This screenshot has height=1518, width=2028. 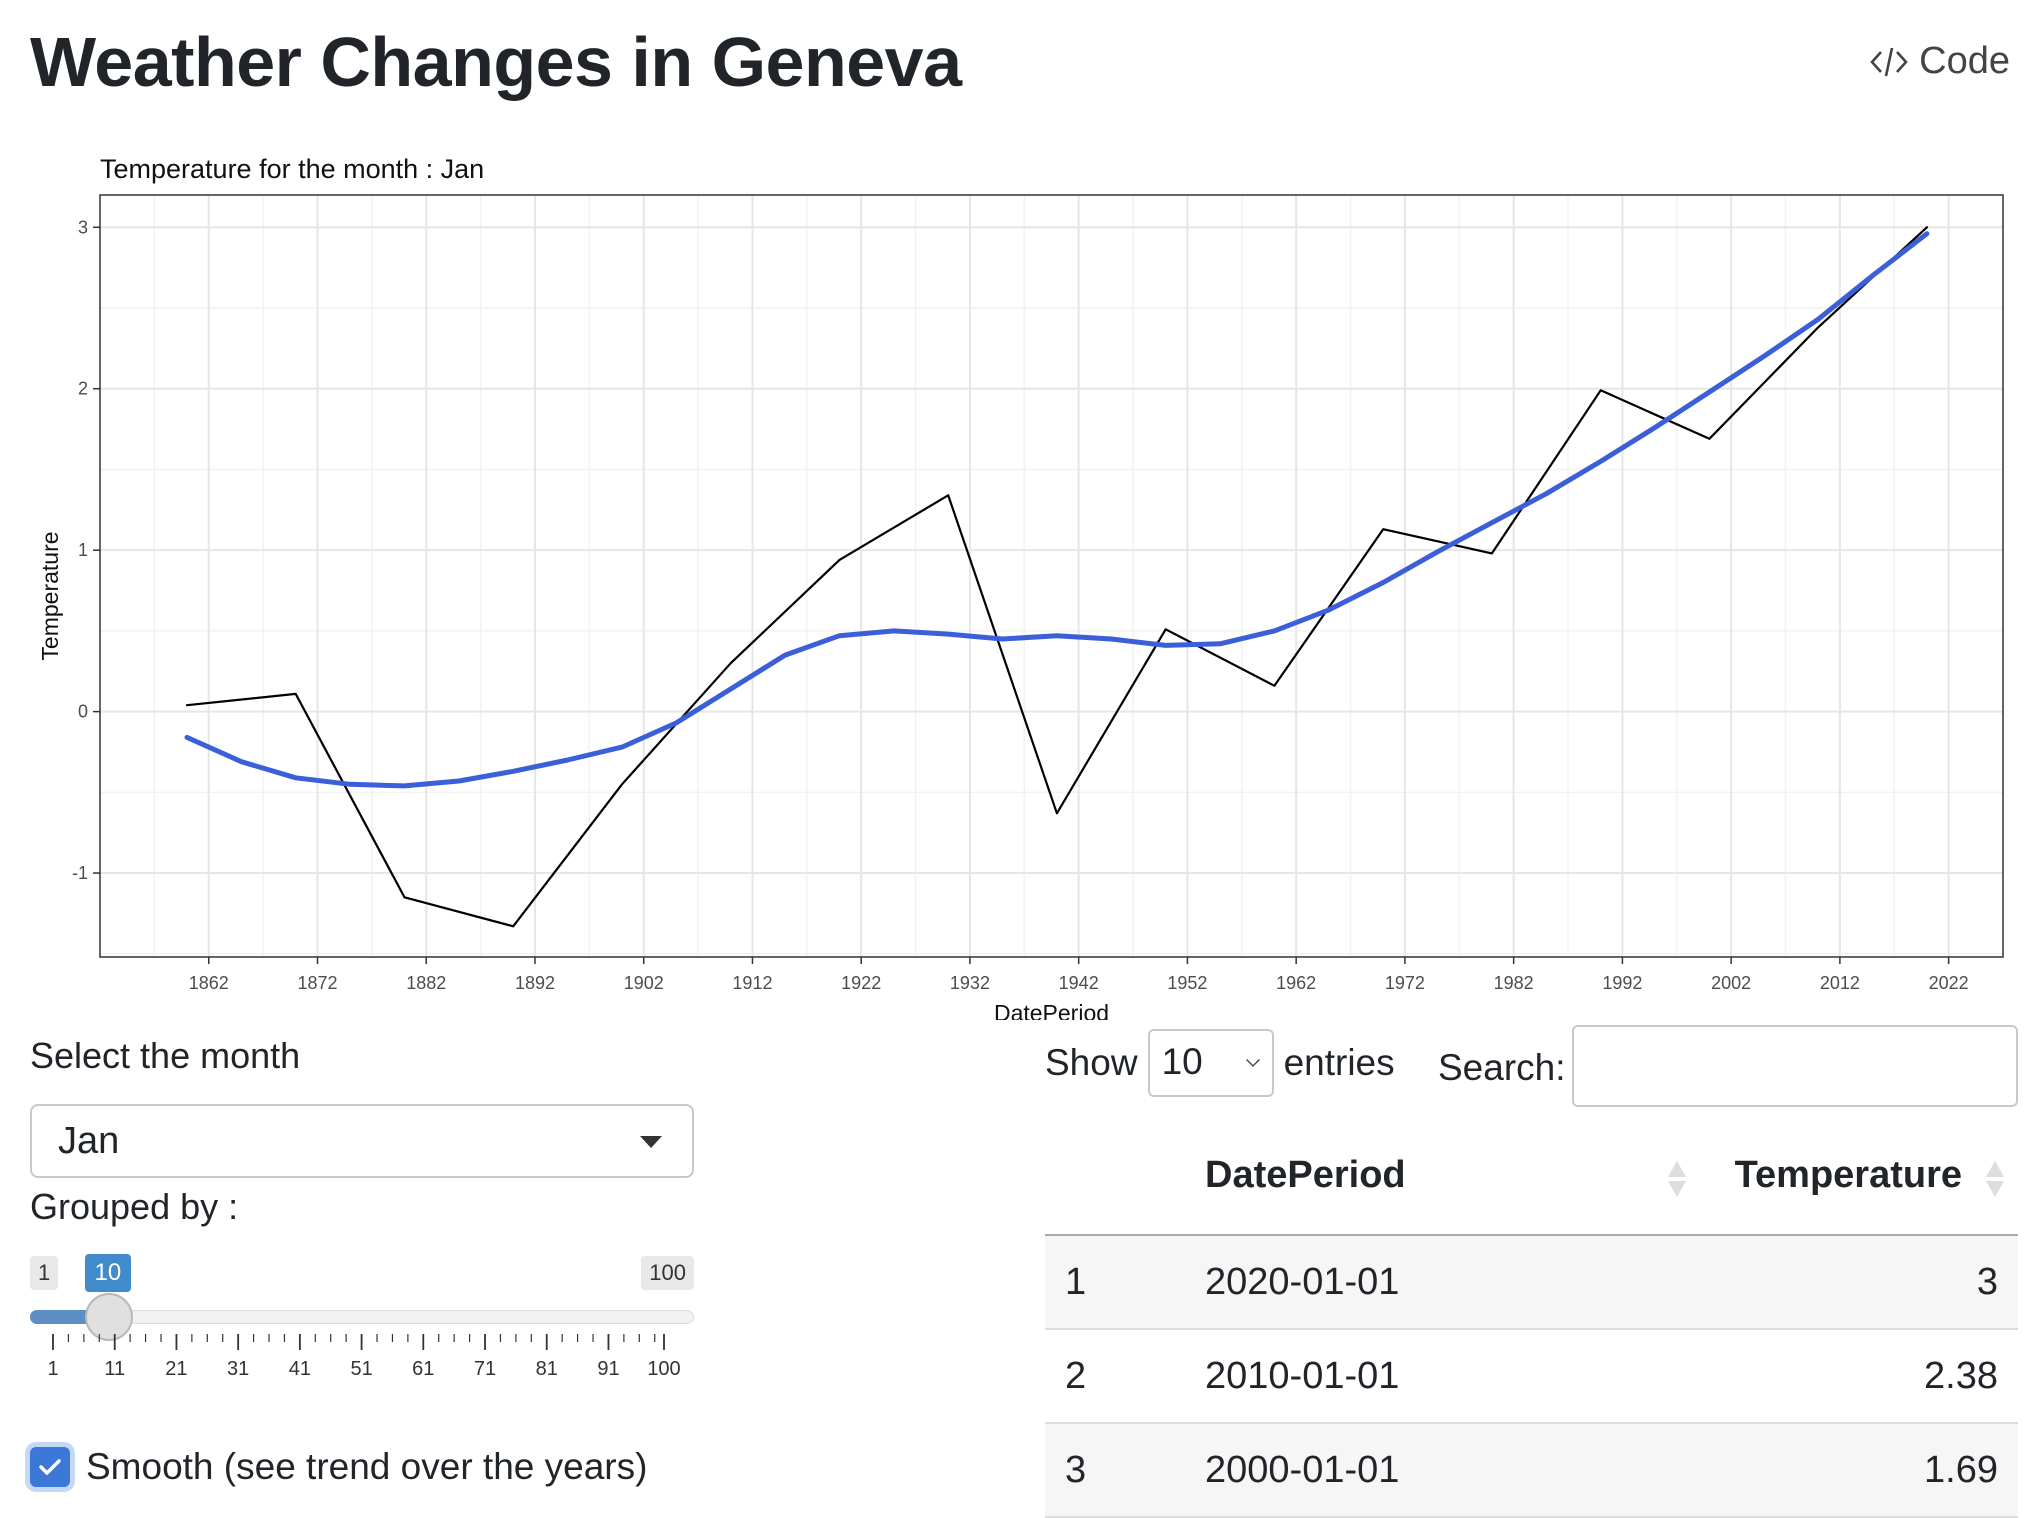 I want to click on row-index-cell: 3, so click(x=1115, y=1470).